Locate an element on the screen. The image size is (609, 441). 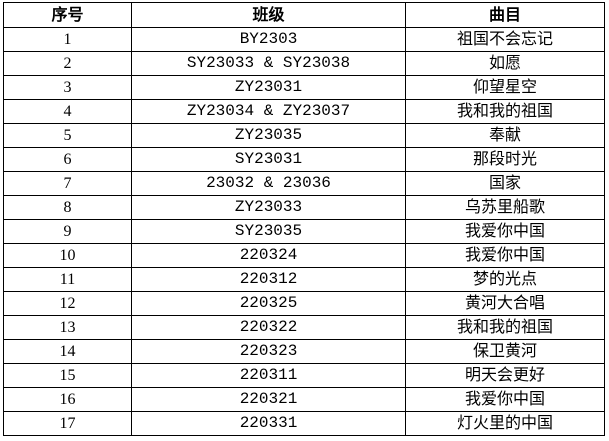
header-song: 曲目 is located at coordinates (505, 15).